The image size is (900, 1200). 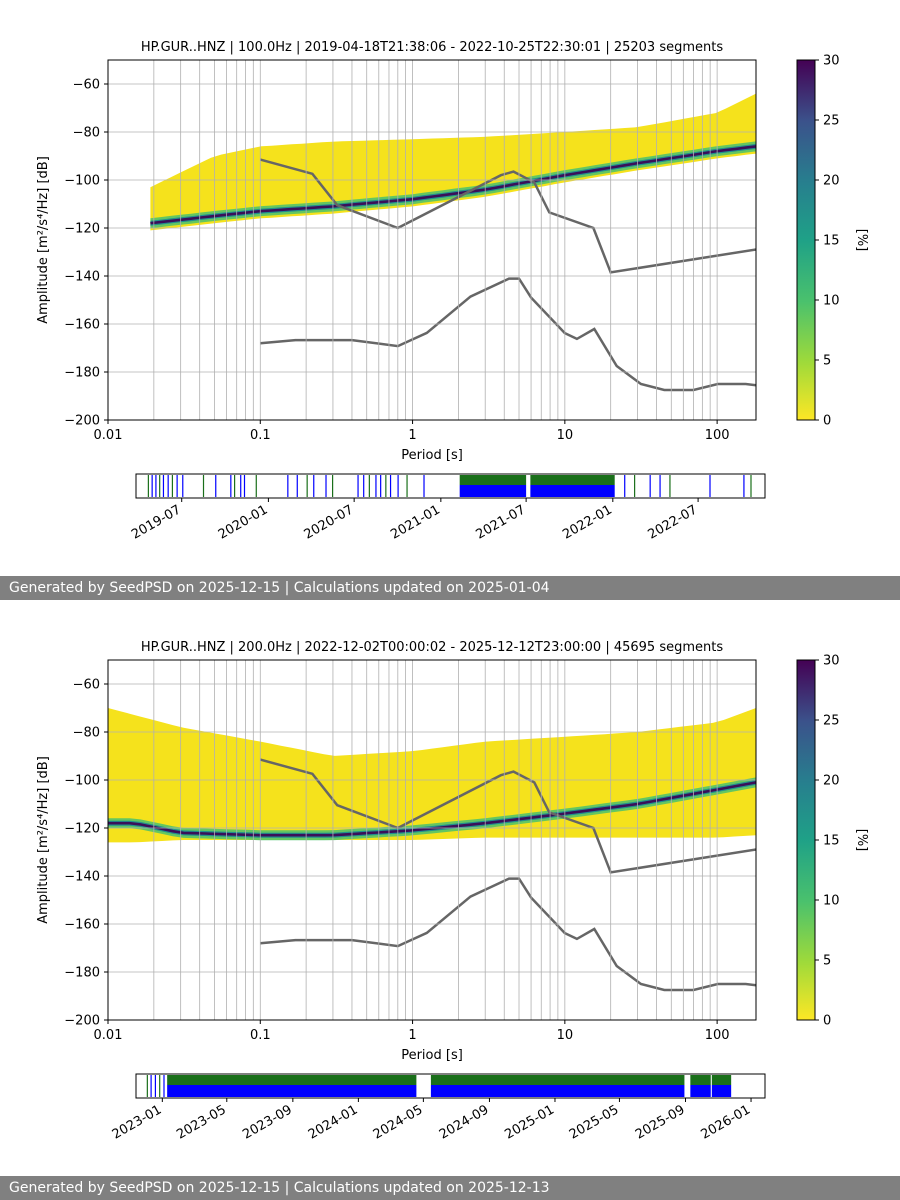 I want to click on availability-date-label: 2025-05, so click(x=594, y=1122).